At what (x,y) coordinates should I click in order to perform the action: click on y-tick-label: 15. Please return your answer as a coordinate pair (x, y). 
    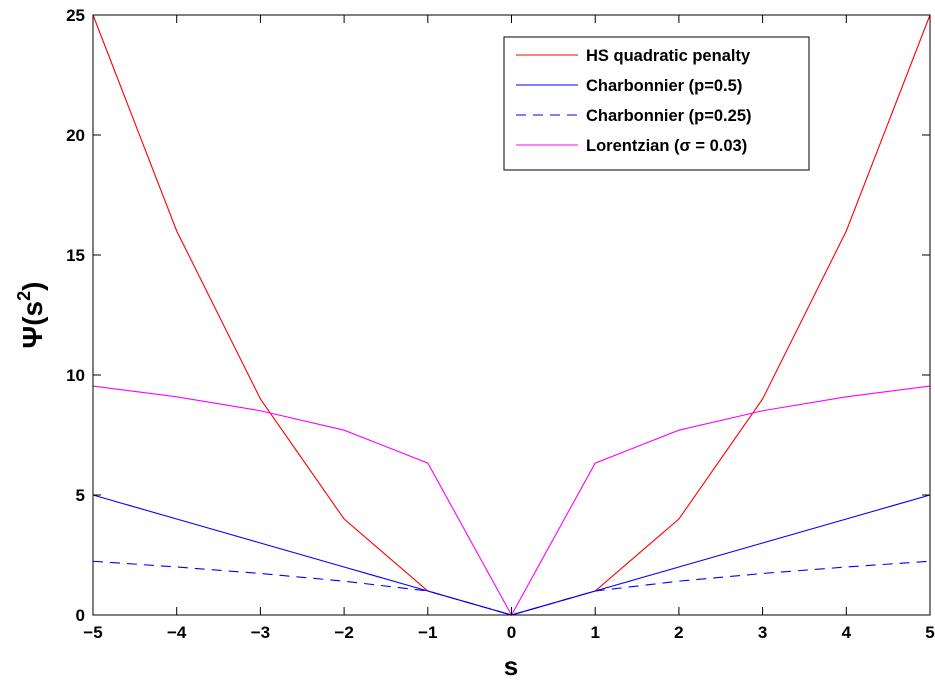
    Looking at the image, I should click on (75, 255).